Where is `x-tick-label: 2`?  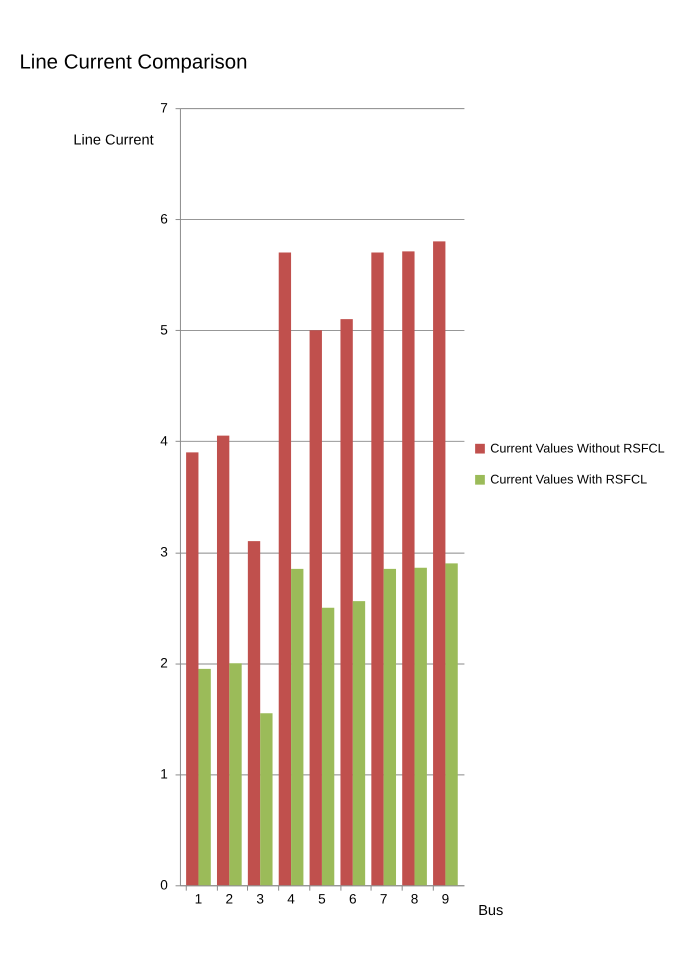
x-tick-label: 2 is located at coordinates (230, 898).